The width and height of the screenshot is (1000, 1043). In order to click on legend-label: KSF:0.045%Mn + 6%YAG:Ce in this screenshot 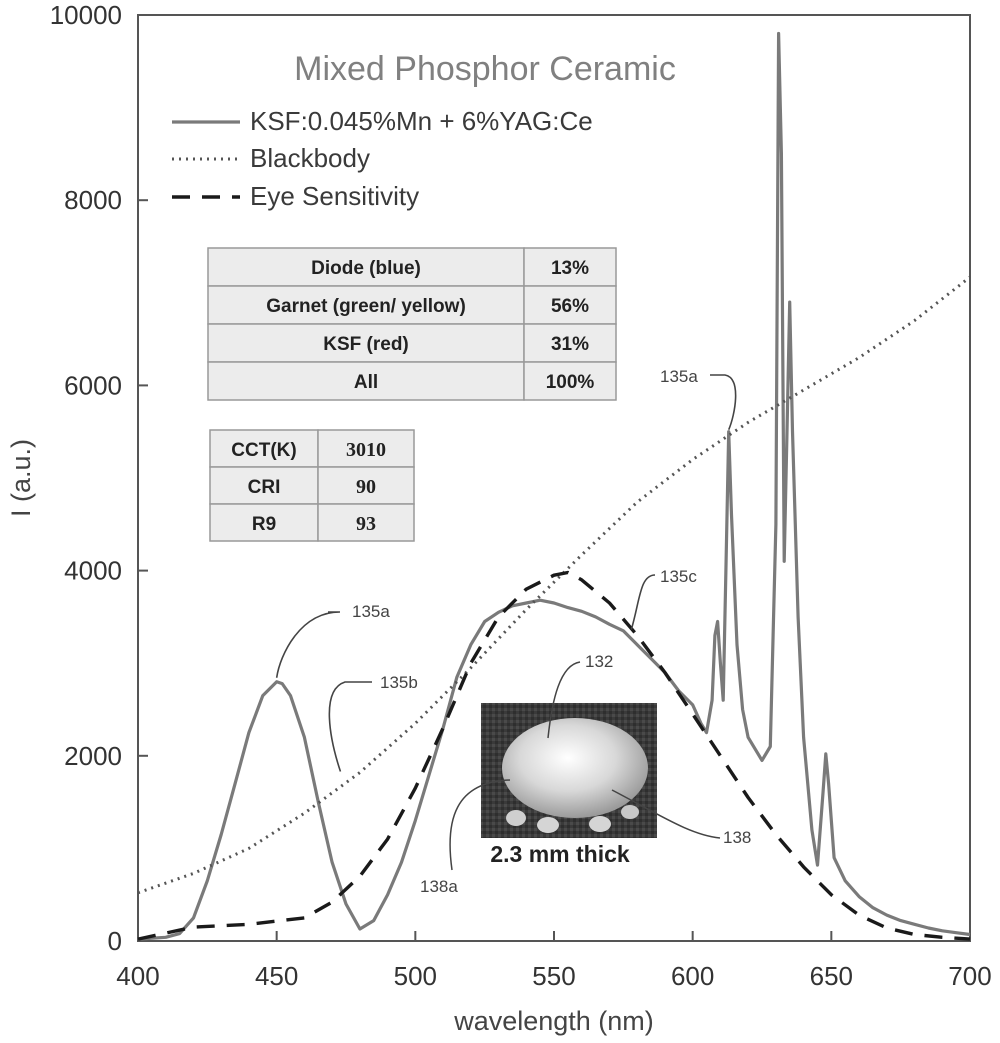, I will do `click(421, 121)`.